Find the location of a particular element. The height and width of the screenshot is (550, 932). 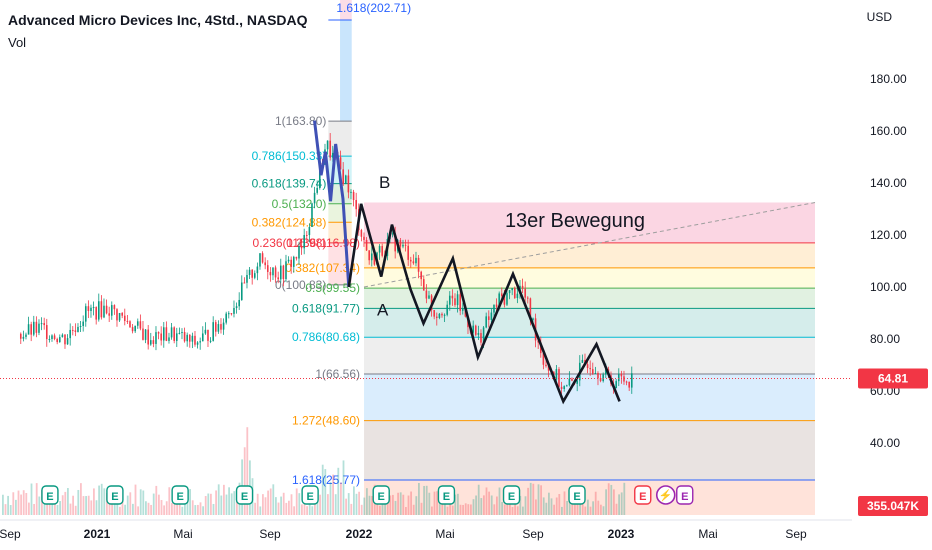

earnings-marker-box-next is located at coordinates (685, 495).